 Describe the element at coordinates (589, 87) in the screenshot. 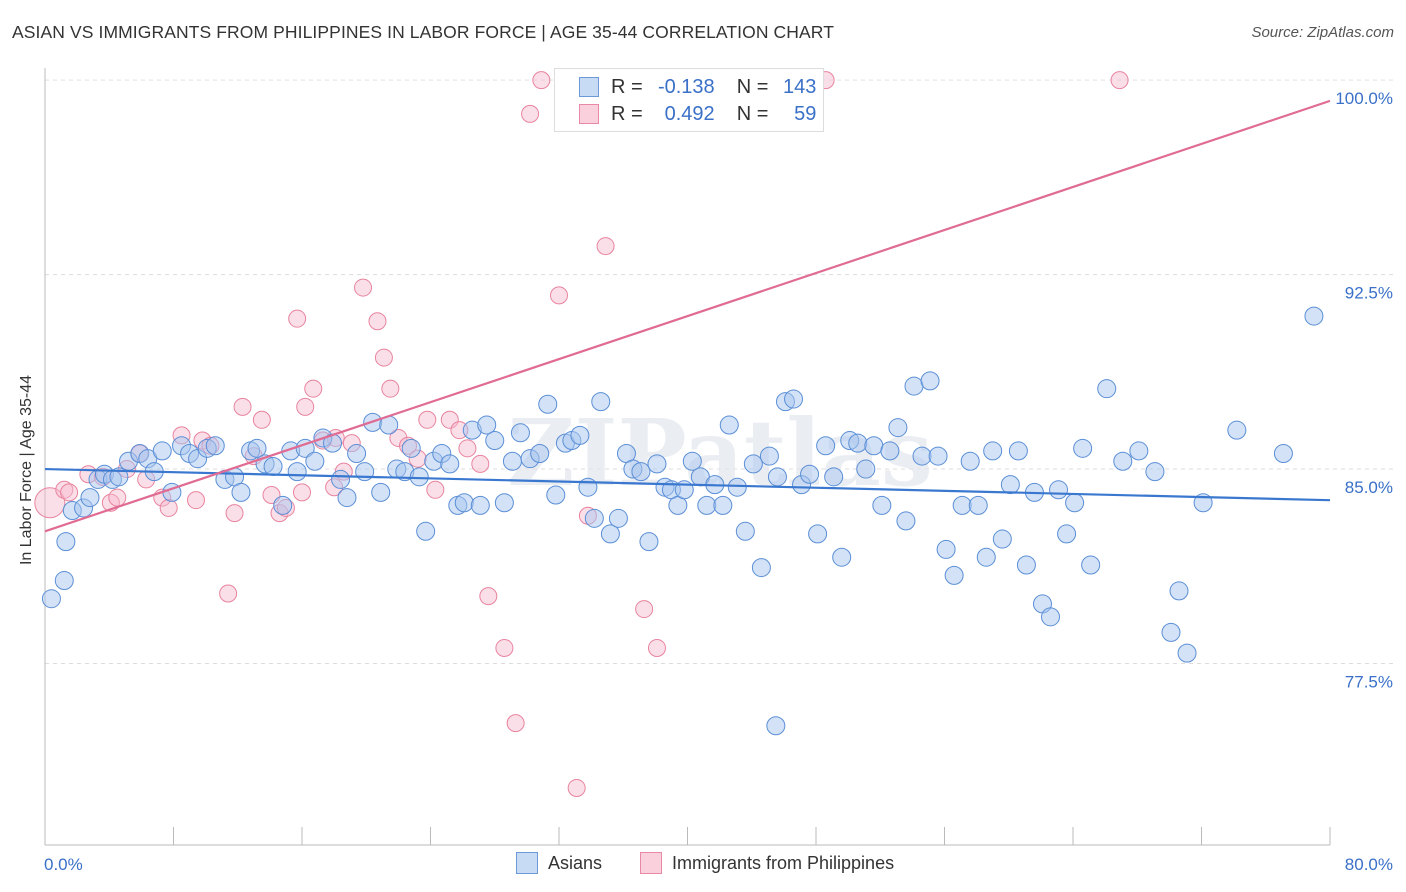

I see `asians-swatch` at that location.